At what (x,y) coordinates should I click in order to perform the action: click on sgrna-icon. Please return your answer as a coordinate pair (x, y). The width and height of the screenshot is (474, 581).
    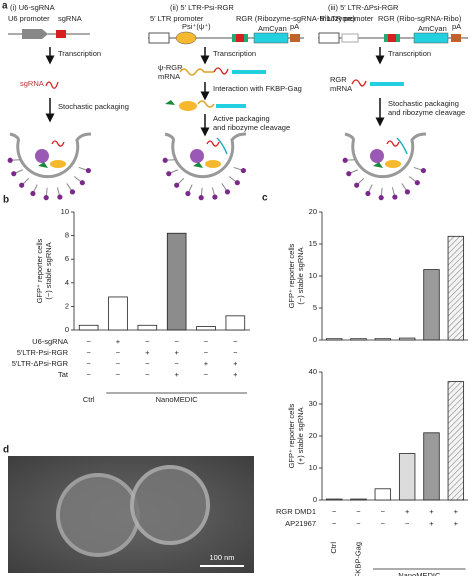
    Looking at the image, I should click on (52, 85).